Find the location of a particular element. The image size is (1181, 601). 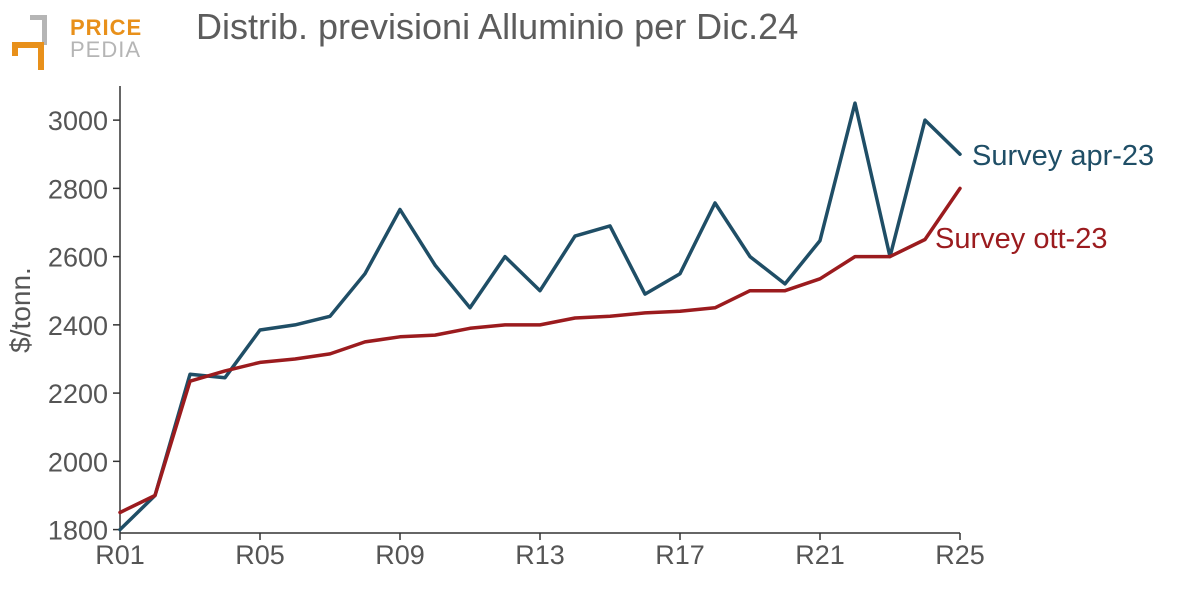

x-tick-label: R05 is located at coordinates (260, 555).